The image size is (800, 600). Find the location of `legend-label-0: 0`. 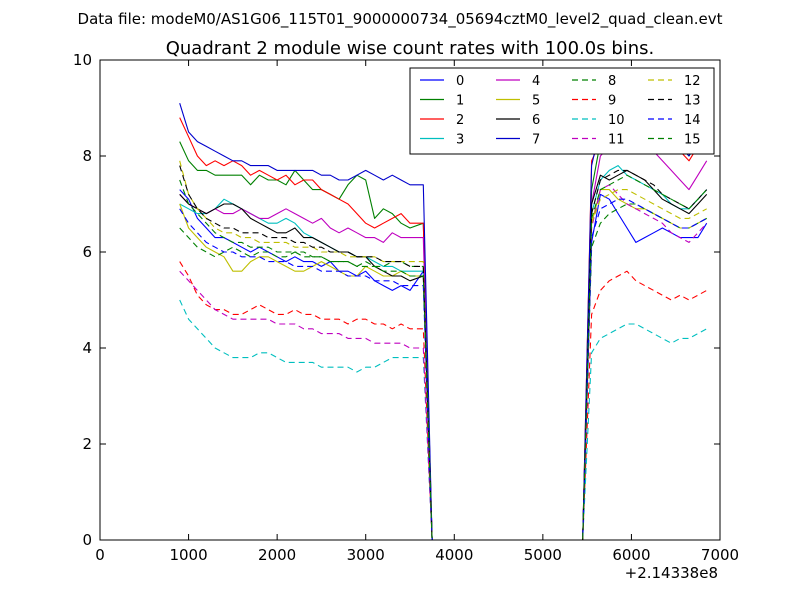

legend-label-0: 0 is located at coordinates (460, 81).